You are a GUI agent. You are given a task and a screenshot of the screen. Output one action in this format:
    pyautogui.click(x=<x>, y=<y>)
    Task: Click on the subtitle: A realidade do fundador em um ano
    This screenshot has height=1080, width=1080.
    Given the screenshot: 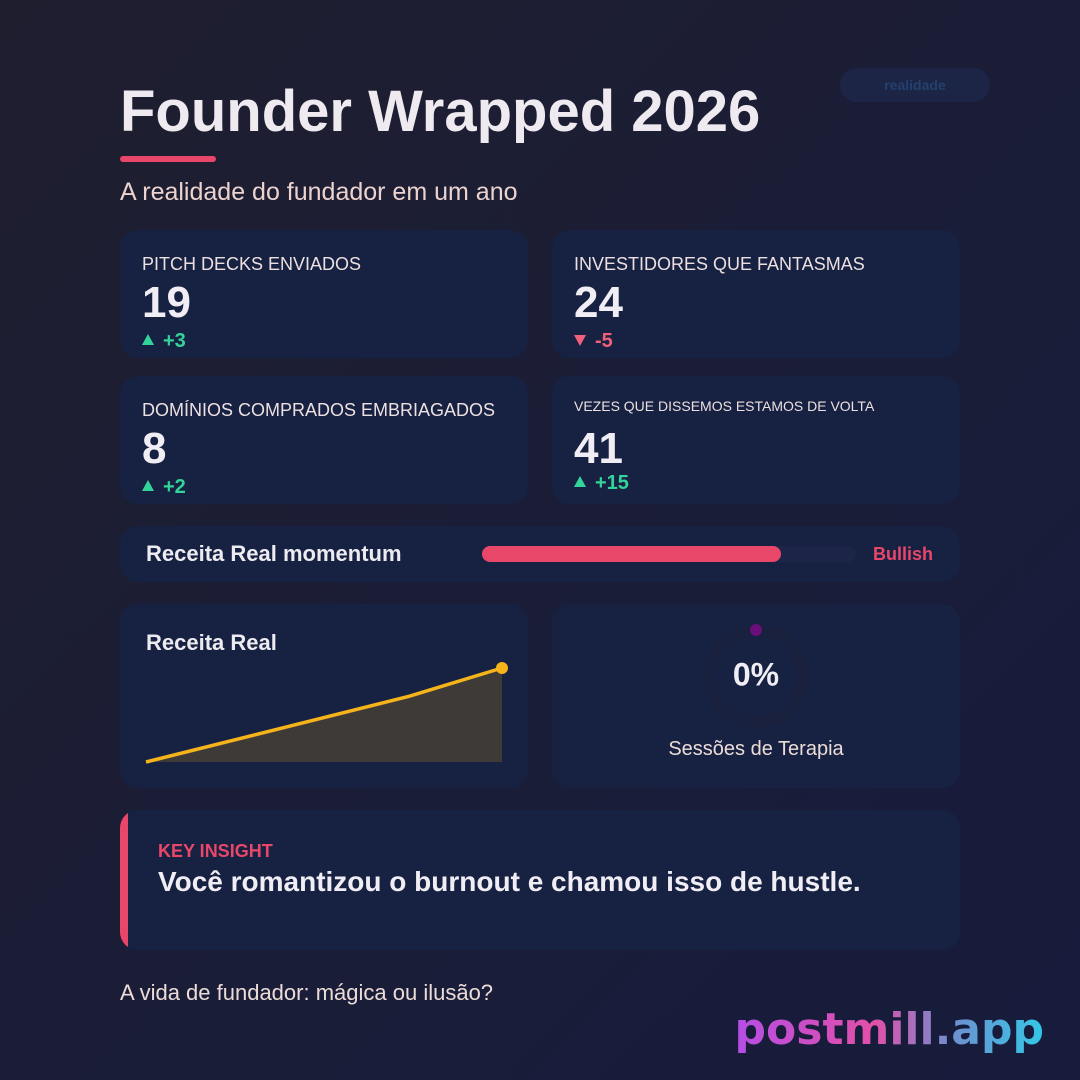 What is the action you would take?
    pyautogui.click(x=319, y=192)
    